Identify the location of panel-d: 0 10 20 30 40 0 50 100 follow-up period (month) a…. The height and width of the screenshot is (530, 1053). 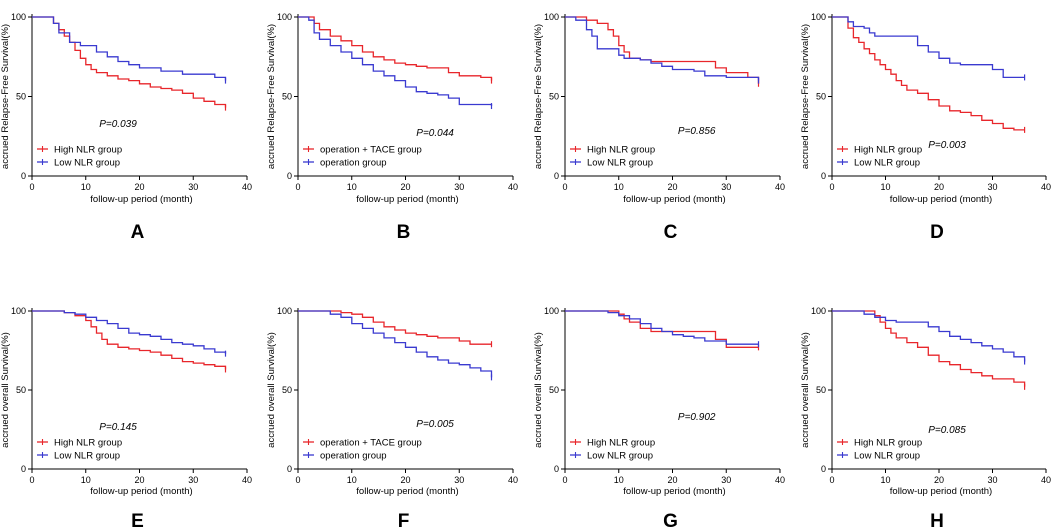
(925, 127).